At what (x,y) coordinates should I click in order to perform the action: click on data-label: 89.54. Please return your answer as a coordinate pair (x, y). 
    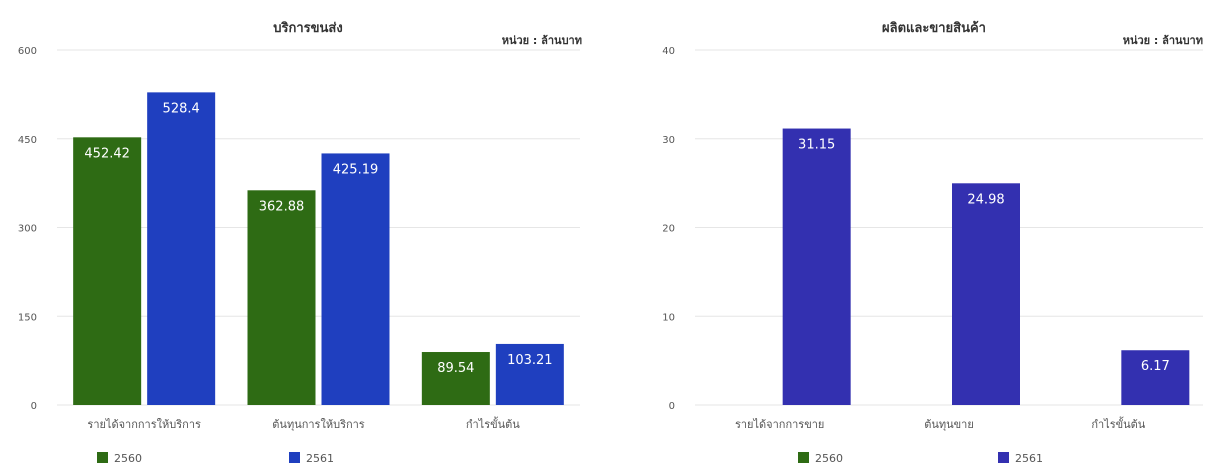
    Looking at the image, I should click on (455, 368).